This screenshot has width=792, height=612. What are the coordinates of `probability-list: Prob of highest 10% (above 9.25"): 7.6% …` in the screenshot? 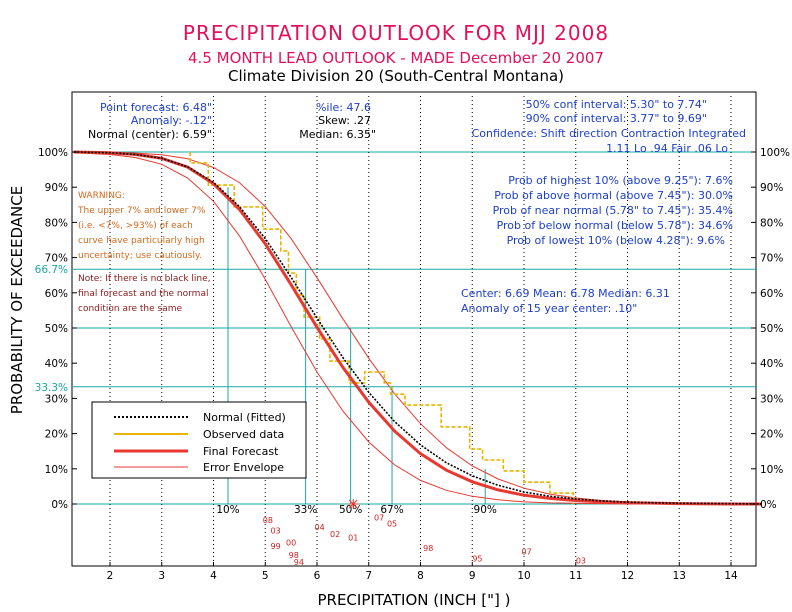 It's located at (613, 210).